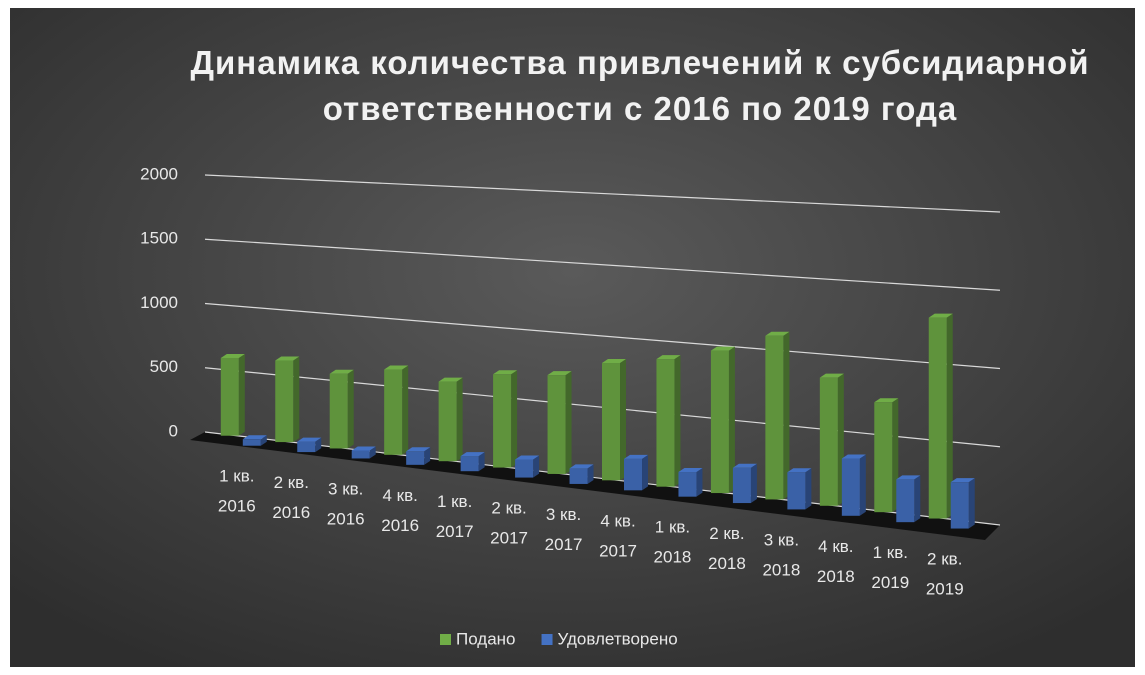  What do you see at coordinates (618, 536) in the screenshot?
I see `x-tick-label: 4 кв. 2017` at bounding box center [618, 536].